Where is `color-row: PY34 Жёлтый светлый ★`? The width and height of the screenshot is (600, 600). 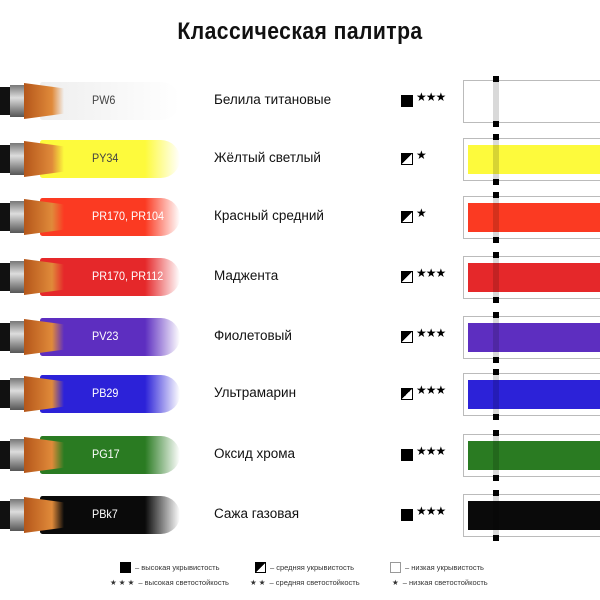
color-row: PY34 Жёлтый светлый ★ is located at coordinates (300, 159).